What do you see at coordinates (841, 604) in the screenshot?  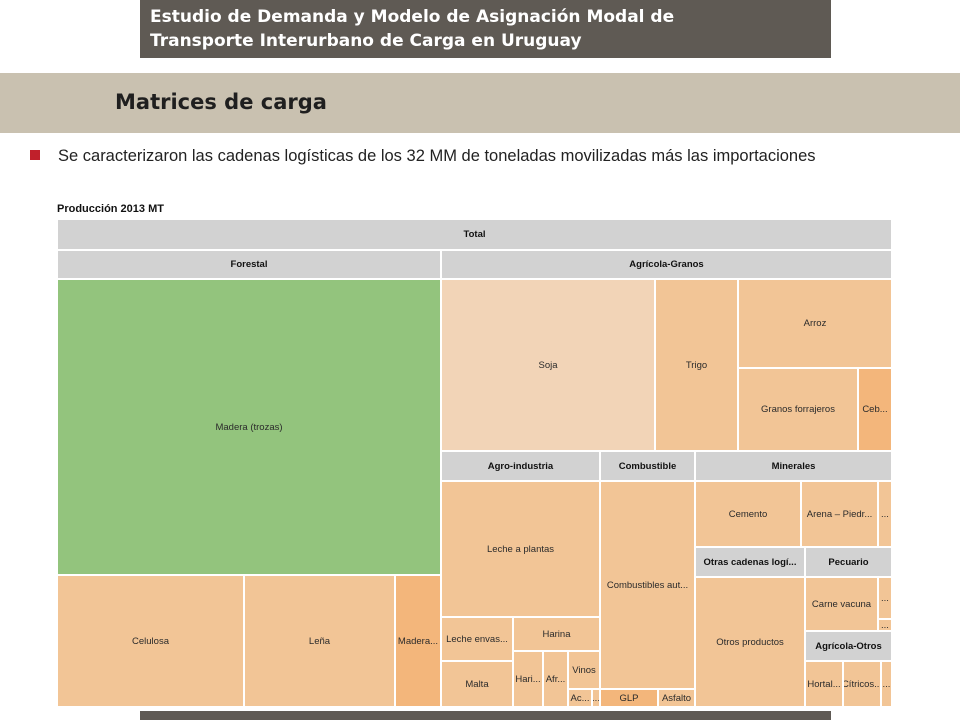 I see `treemap-cell-carne-vacuna: Carne vacuna` at bounding box center [841, 604].